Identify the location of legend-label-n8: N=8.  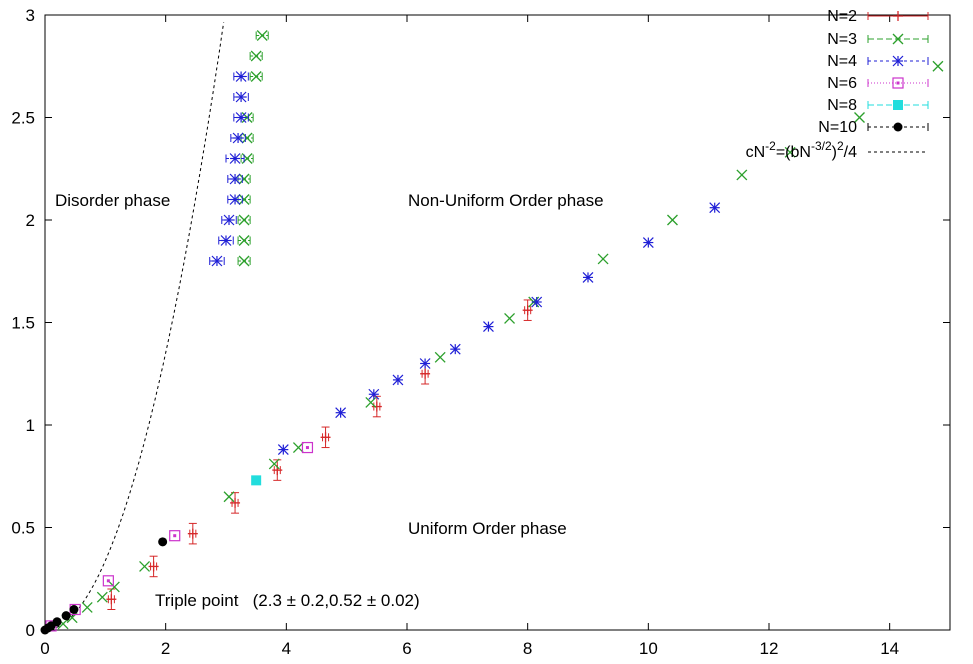
(842, 105).